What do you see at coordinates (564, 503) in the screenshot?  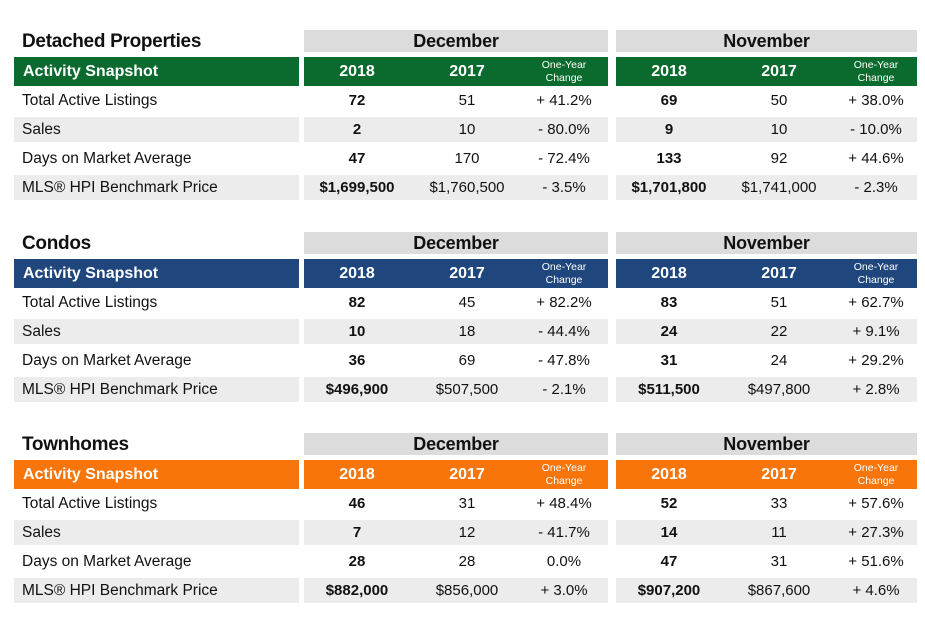 I see `change-value: + 48.4%` at bounding box center [564, 503].